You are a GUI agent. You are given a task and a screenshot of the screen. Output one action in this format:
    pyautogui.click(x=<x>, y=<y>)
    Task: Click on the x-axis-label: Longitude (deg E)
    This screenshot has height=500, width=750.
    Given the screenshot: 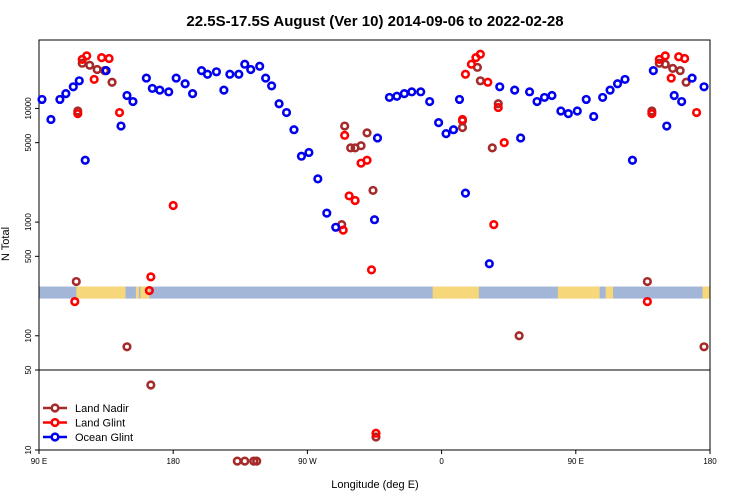 What is the action you would take?
    pyautogui.click(x=374, y=485)
    